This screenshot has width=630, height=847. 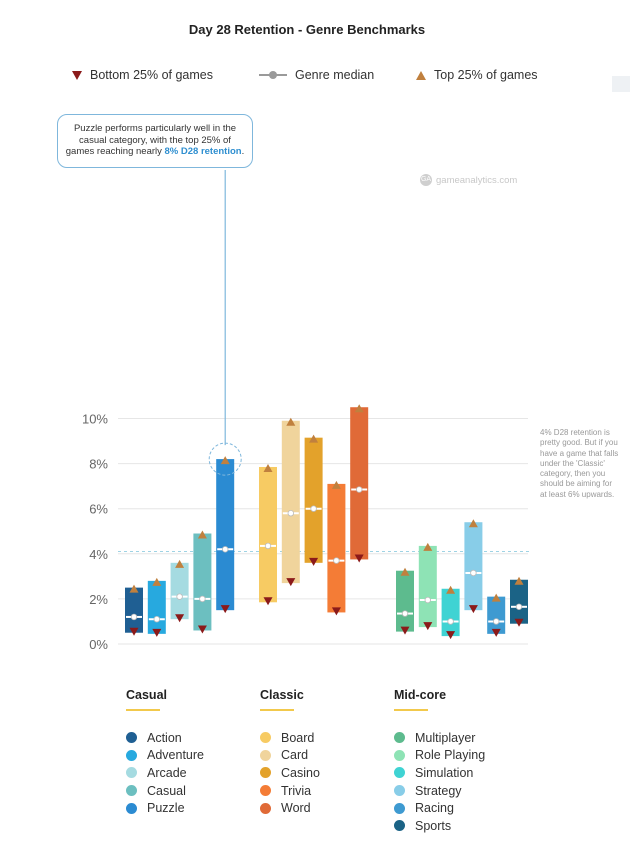 What do you see at coordinates (77, 75) in the screenshot?
I see `bottom-triangle-icon` at bounding box center [77, 75].